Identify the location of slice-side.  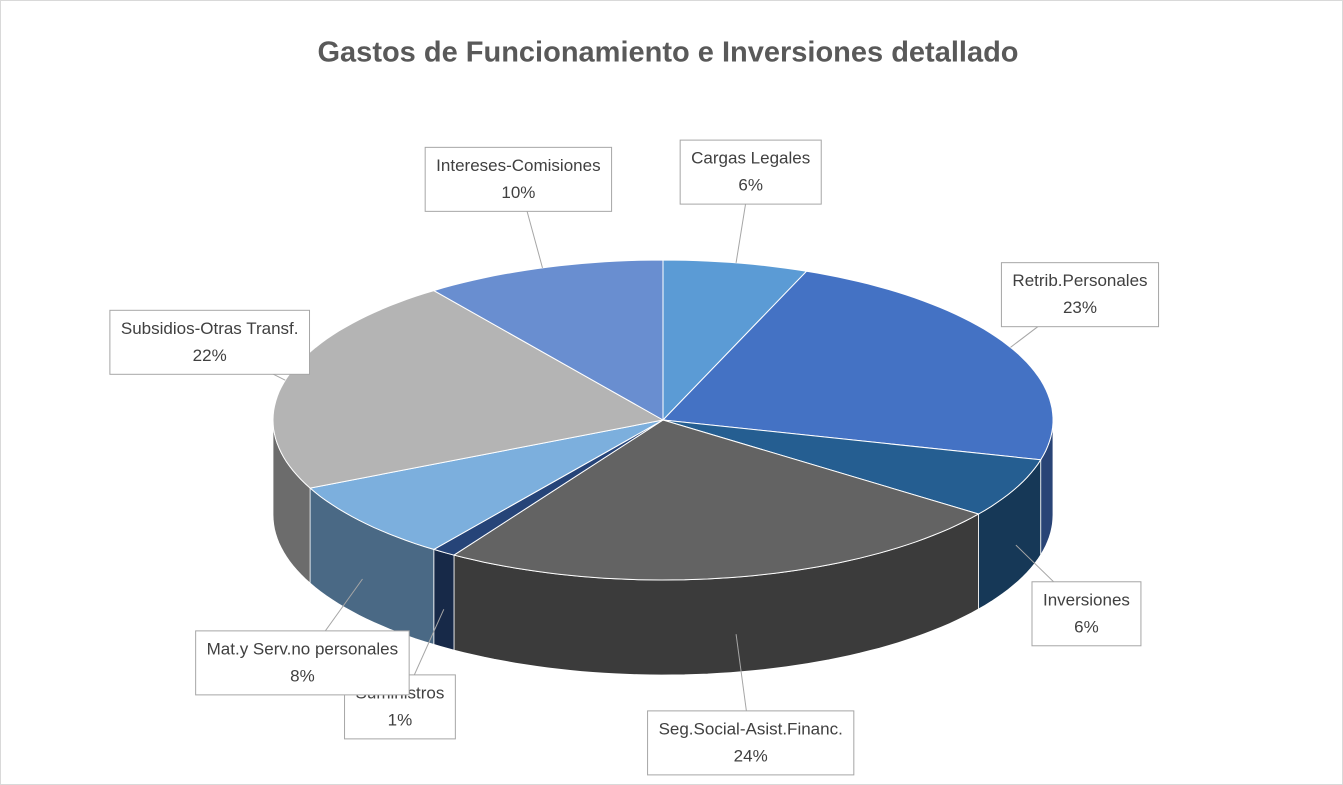
(444, 599).